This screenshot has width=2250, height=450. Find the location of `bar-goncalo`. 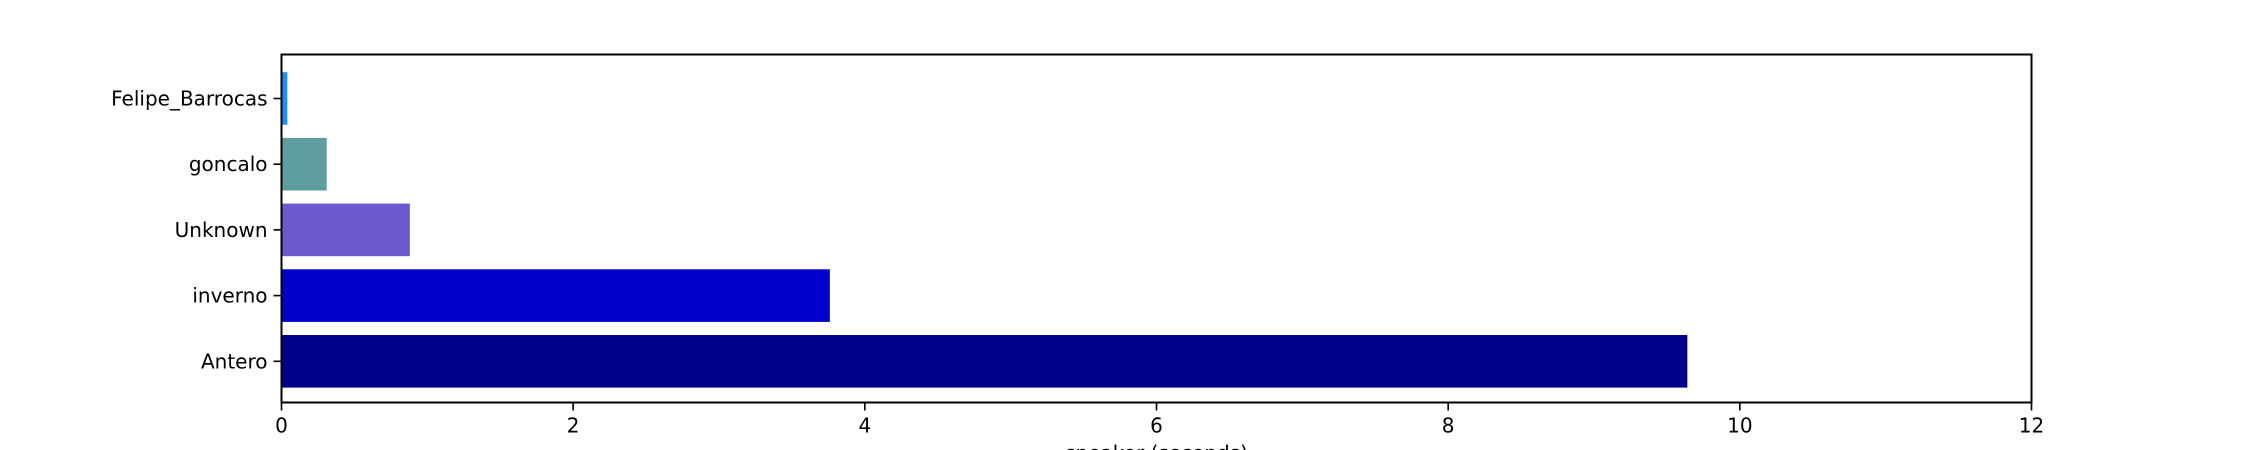

bar-goncalo is located at coordinates (304, 164).